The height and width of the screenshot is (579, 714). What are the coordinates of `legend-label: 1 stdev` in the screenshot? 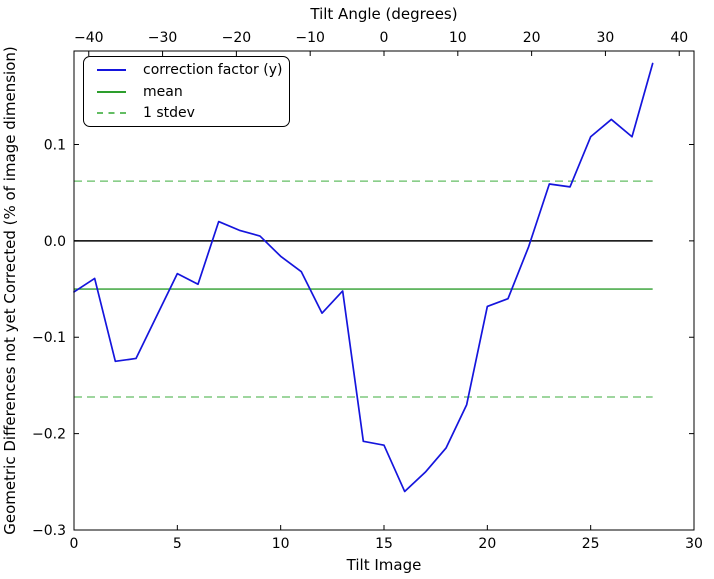 It's located at (169, 113).